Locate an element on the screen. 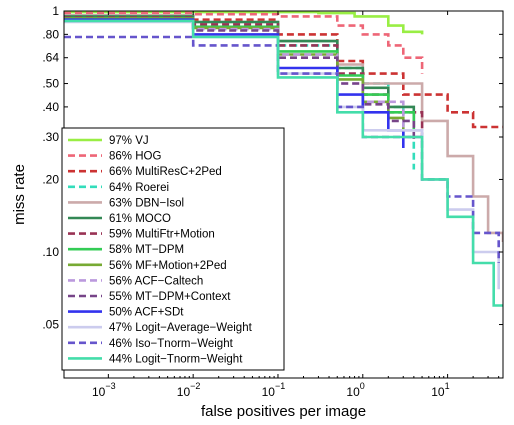 Image resolution: width=514 pixels, height=425 pixels. y-tick-label: .64 is located at coordinates (50, 58).